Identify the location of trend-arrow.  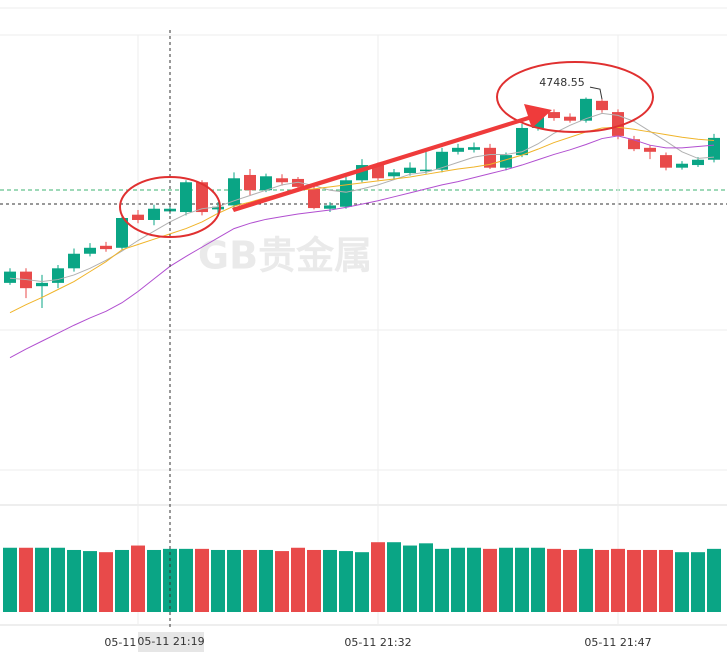
(392, 158).